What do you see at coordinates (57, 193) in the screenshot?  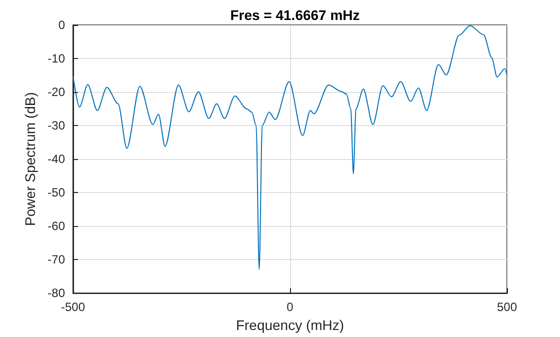 I see `y-tick-label: -50` at bounding box center [57, 193].